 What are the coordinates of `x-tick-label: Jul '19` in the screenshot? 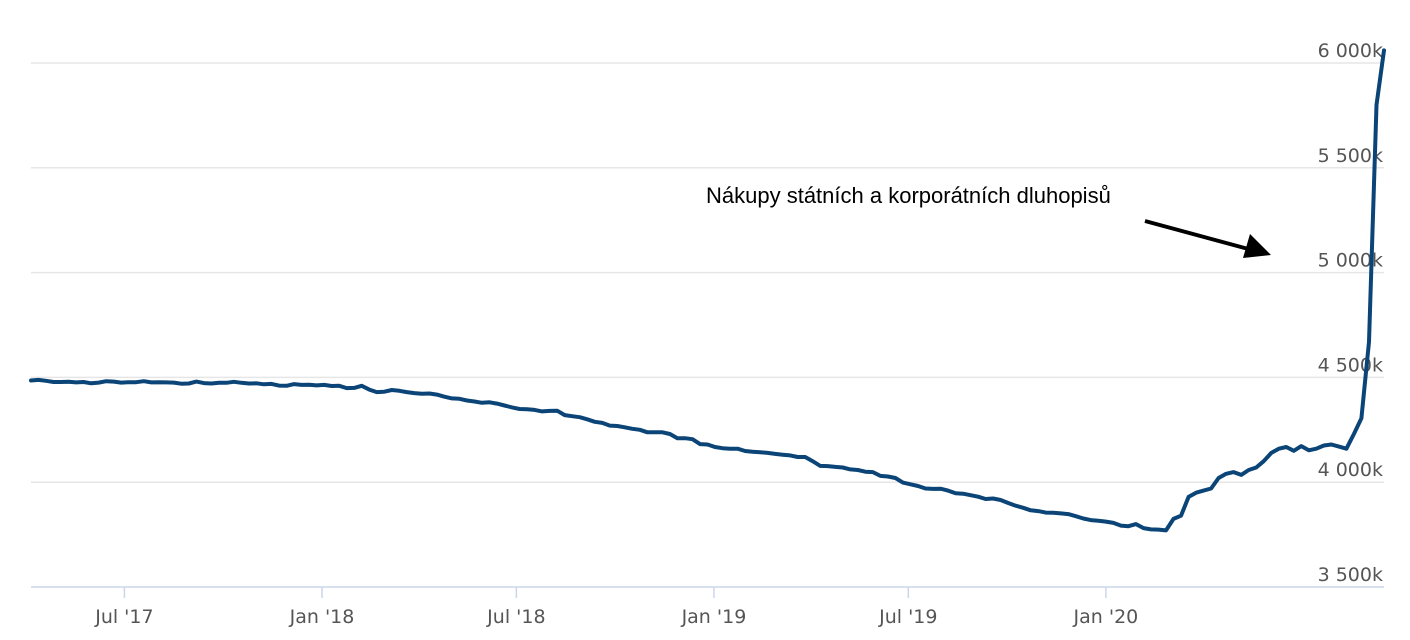 It's located at (907, 617).